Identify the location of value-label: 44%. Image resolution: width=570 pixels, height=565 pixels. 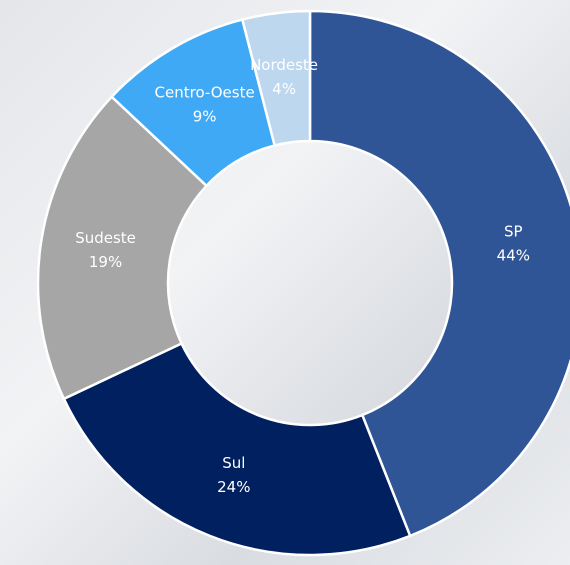
(513, 256).